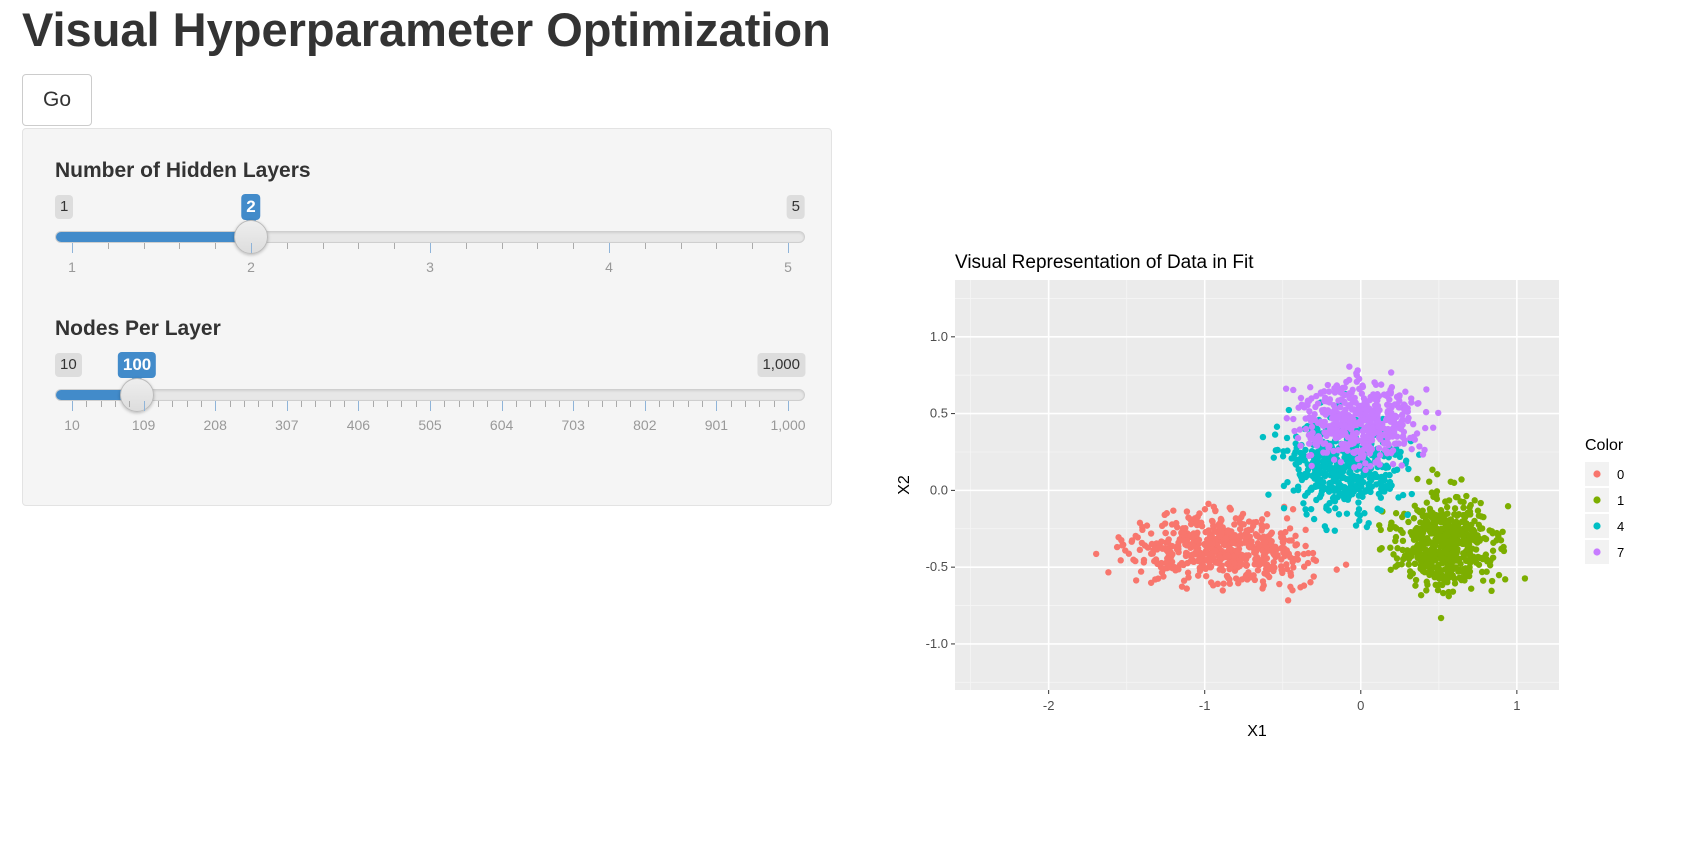  Describe the element at coordinates (430, 237) in the screenshot. I see `hidden-layers-track` at that location.